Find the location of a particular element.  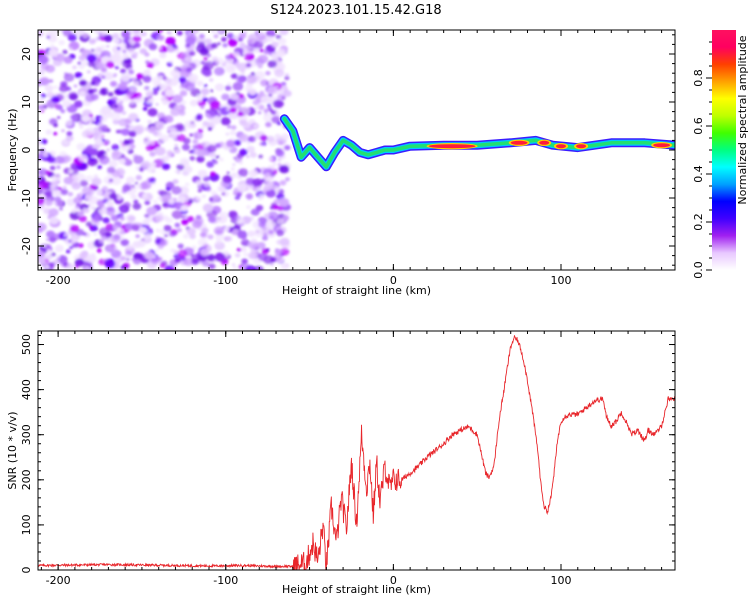

colorbar-tick-label: 0.0 is located at coordinates (698, 270).